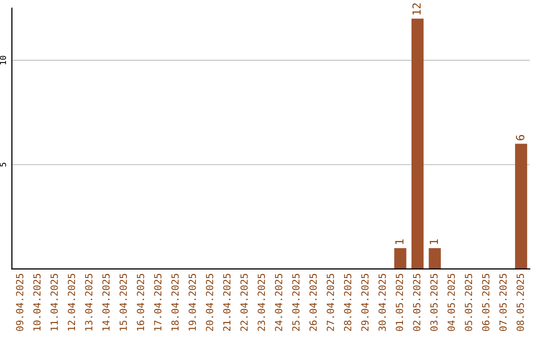  What do you see at coordinates (296, 302) in the screenshot?
I see `x-tick-label: 25.04.2025` at bounding box center [296, 302].